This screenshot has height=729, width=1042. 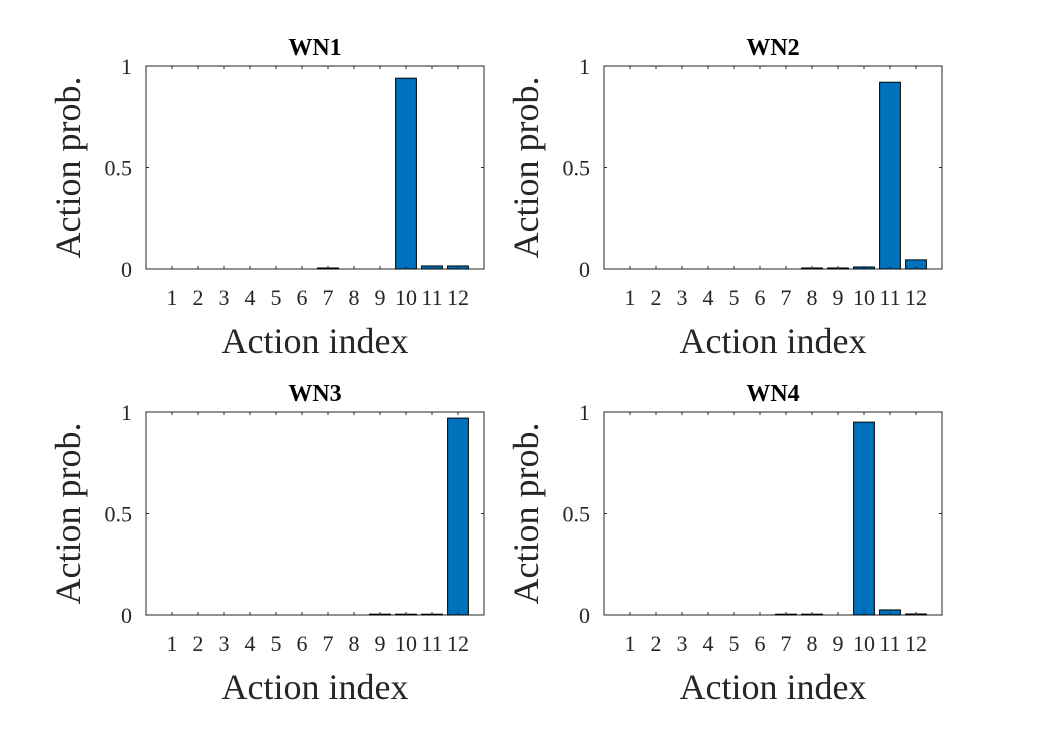 I want to click on chart-title: WN4, so click(x=772, y=394).